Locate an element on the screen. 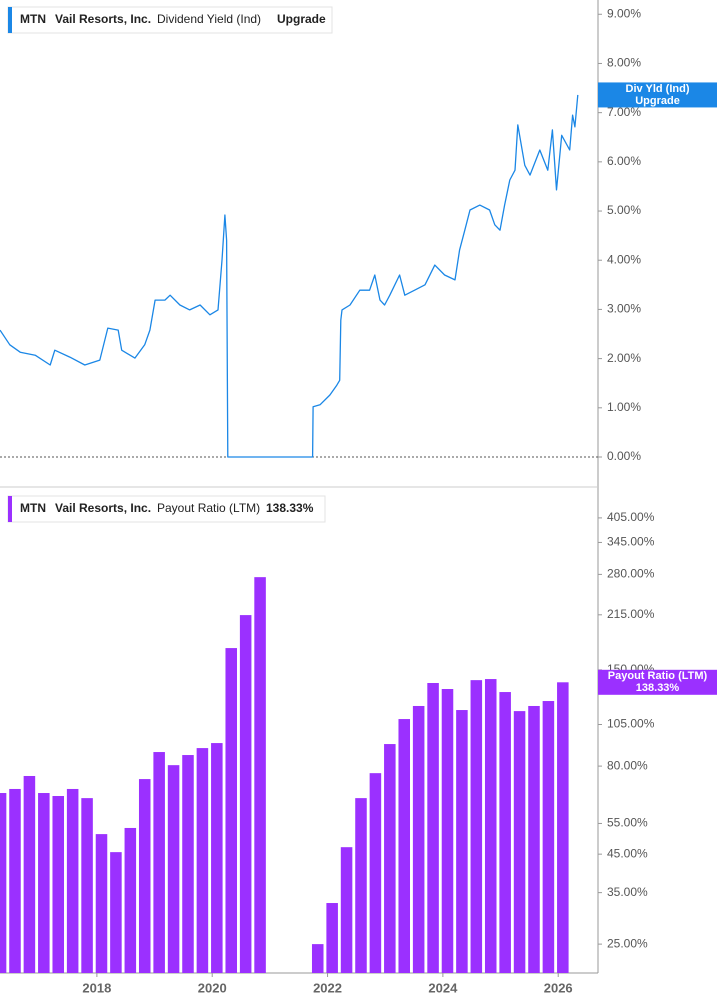 Image resolution: width=717 pixels, height=1005 pixels. x-tick-label: 2020 is located at coordinates (212, 987).